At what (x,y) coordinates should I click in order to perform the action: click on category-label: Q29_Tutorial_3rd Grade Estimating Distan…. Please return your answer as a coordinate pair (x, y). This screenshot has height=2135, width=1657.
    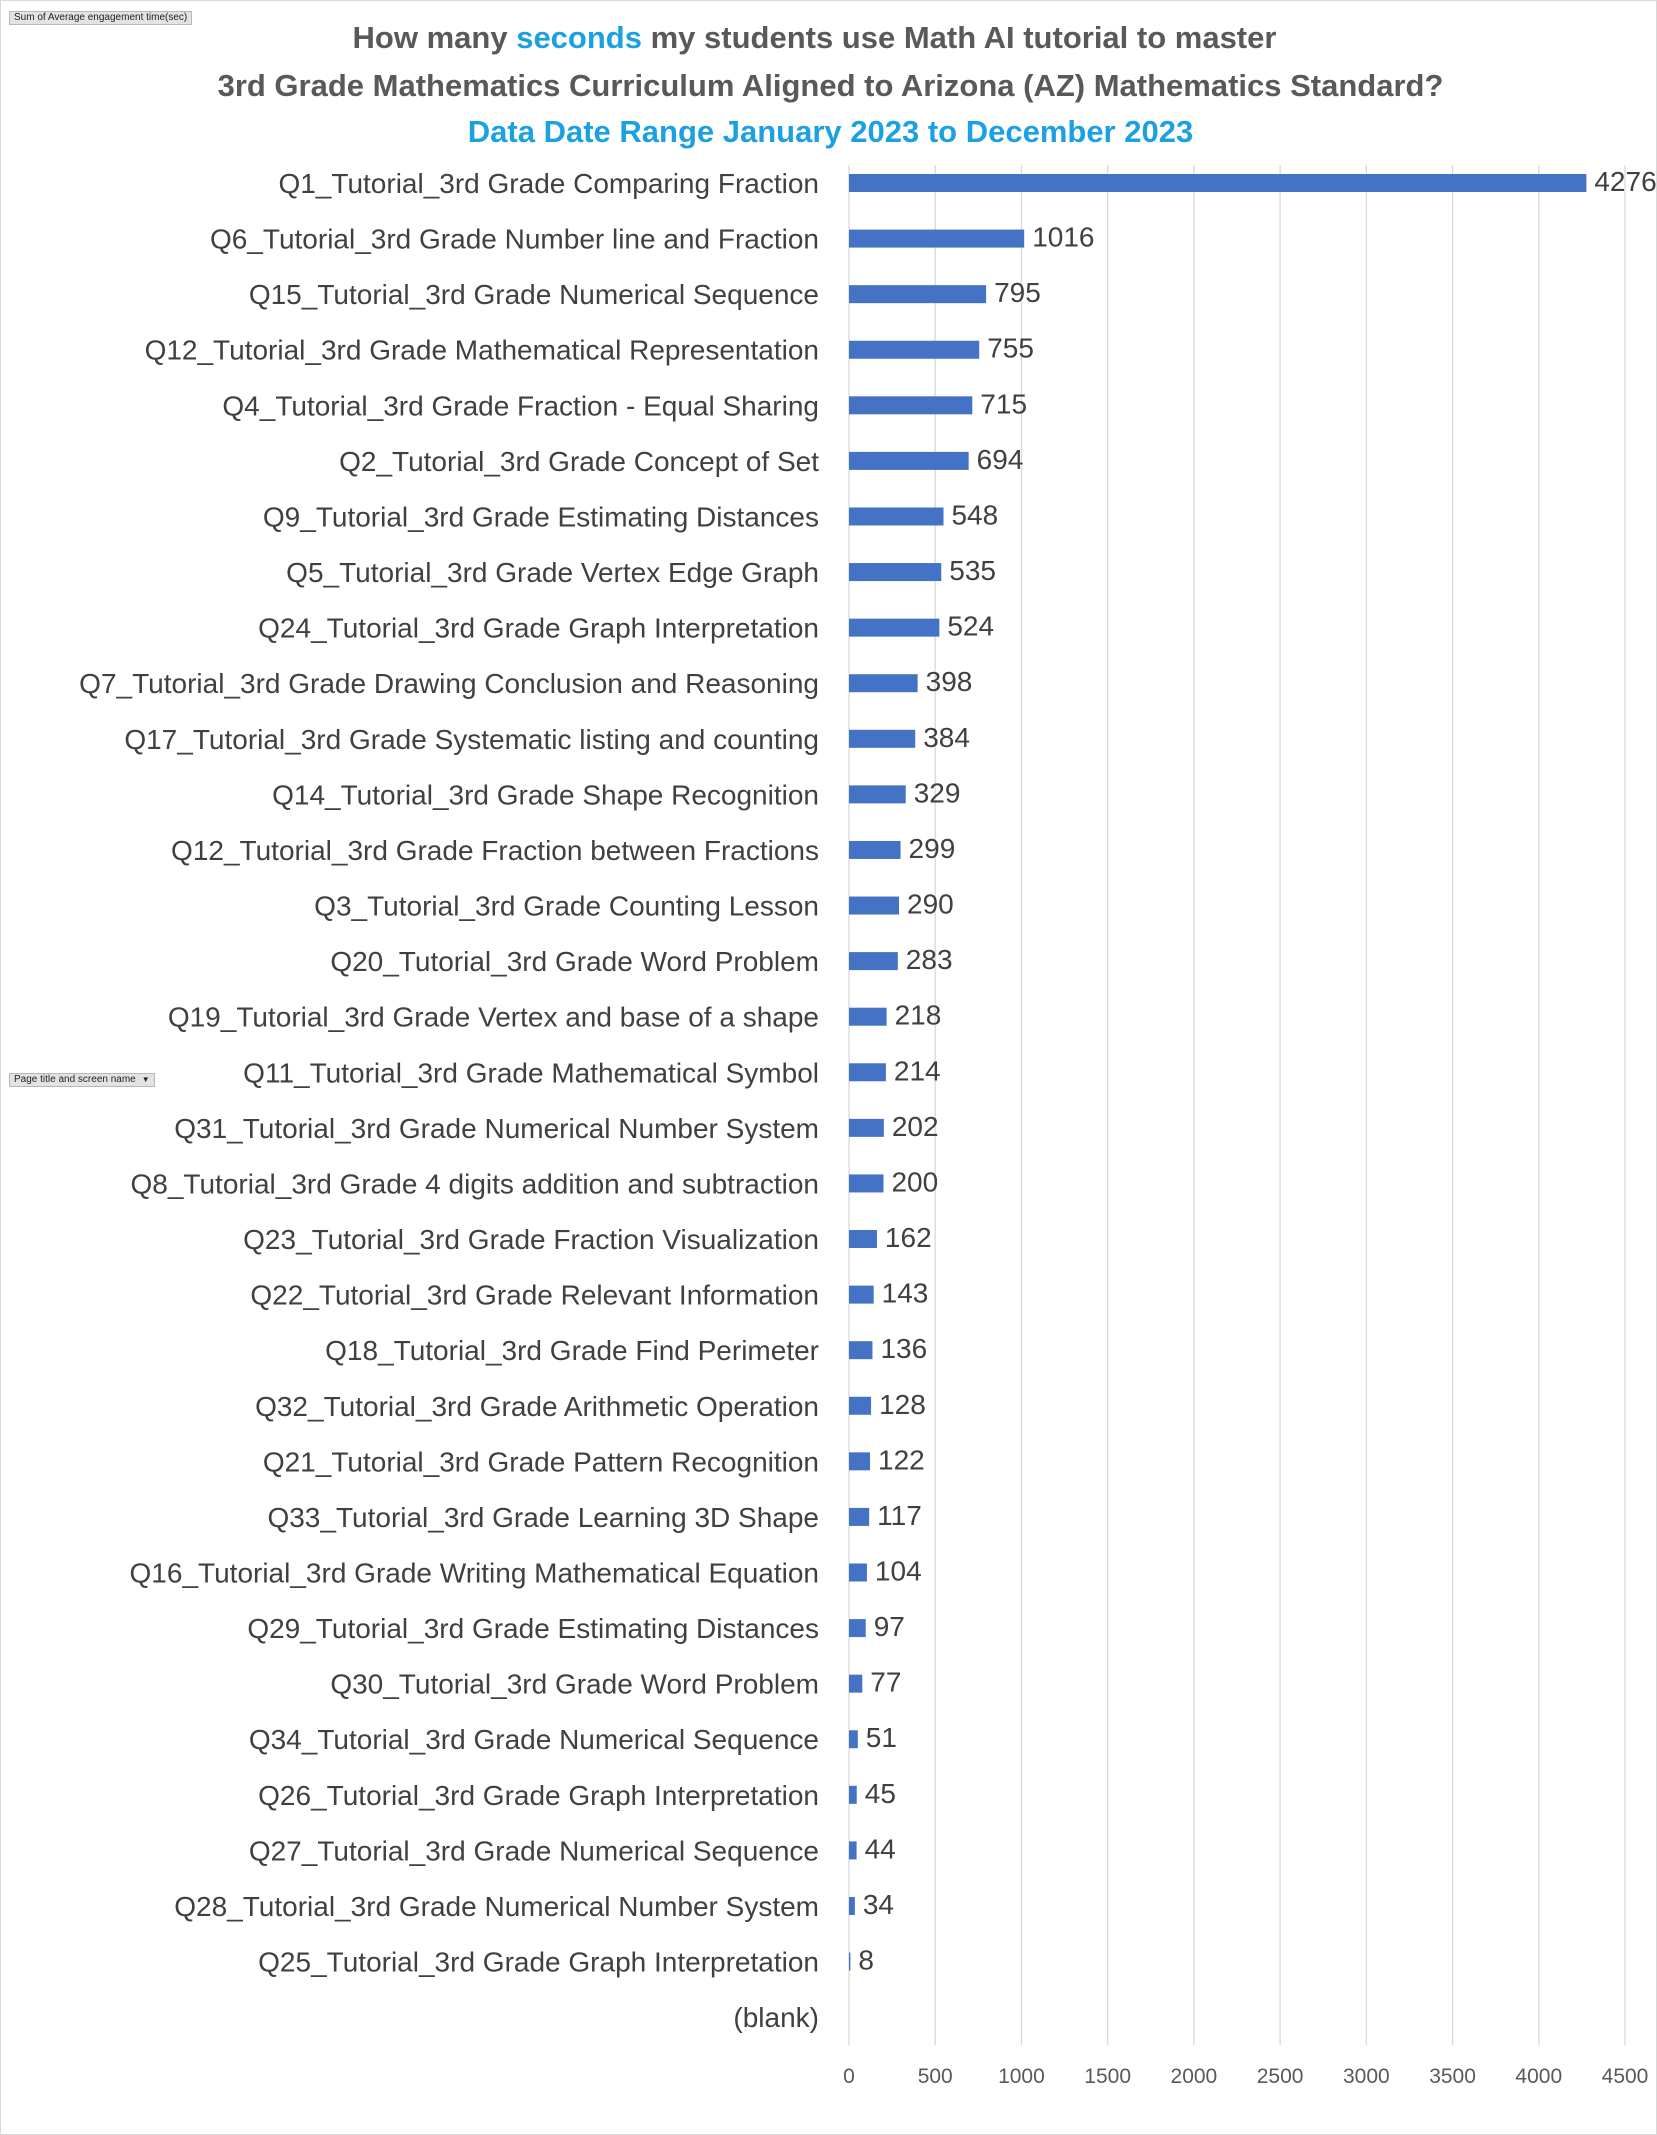
    Looking at the image, I should click on (533, 1628).